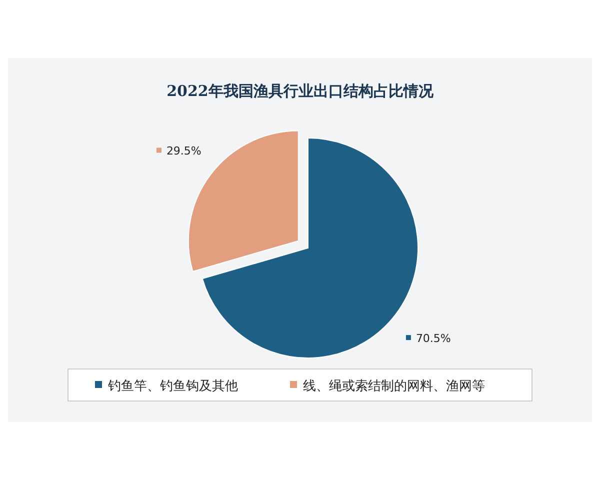 This screenshot has width=600, height=480. I want to click on data-label: 29.5%, so click(184, 151).